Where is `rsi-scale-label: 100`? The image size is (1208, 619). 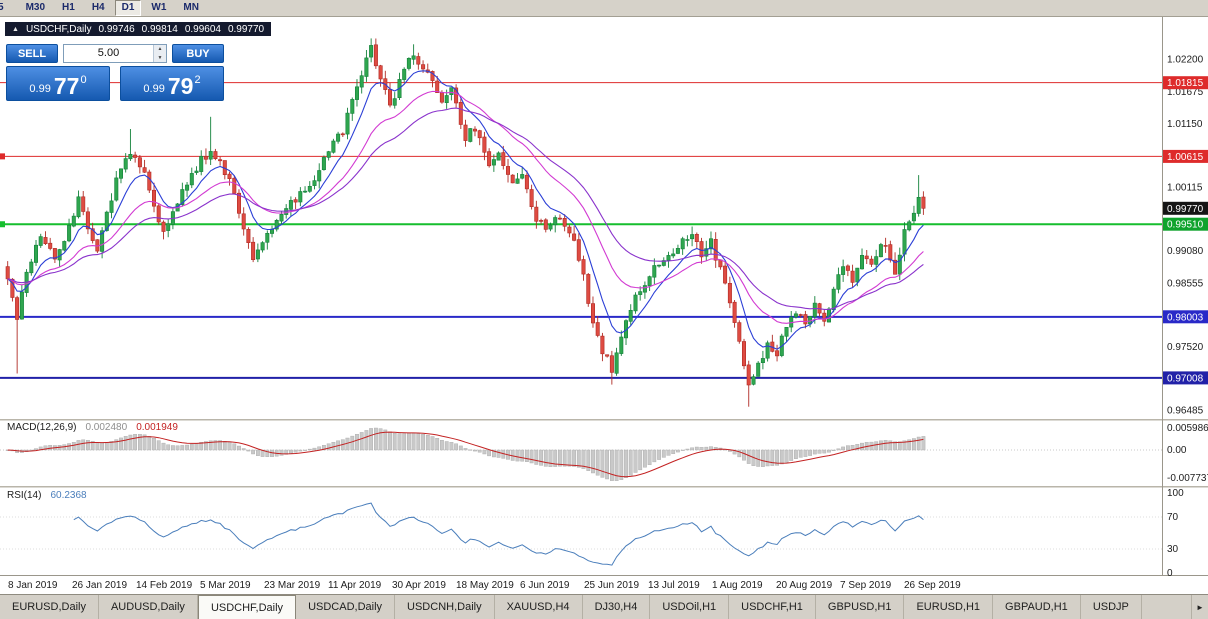
rsi-scale-label: 100 is located at coordinates (1175, 493).